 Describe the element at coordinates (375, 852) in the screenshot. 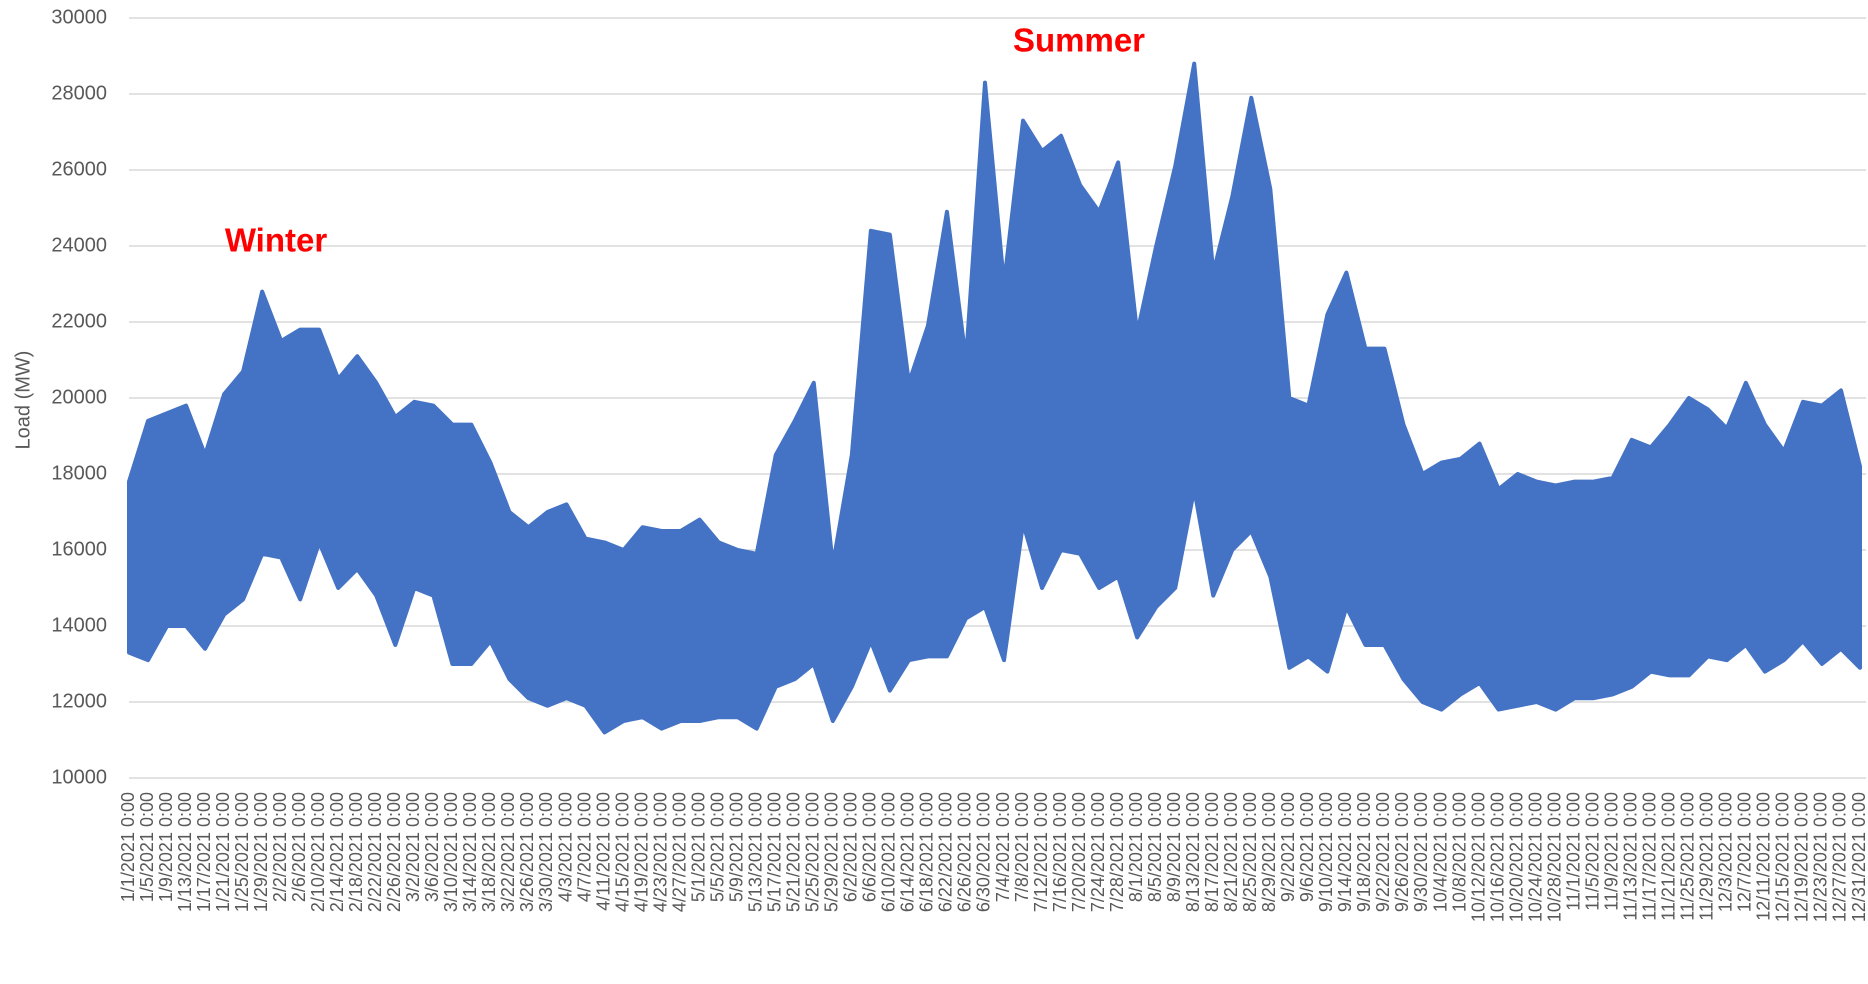

I see `x-tick-label: 2/22/2021 0:00` at that location.